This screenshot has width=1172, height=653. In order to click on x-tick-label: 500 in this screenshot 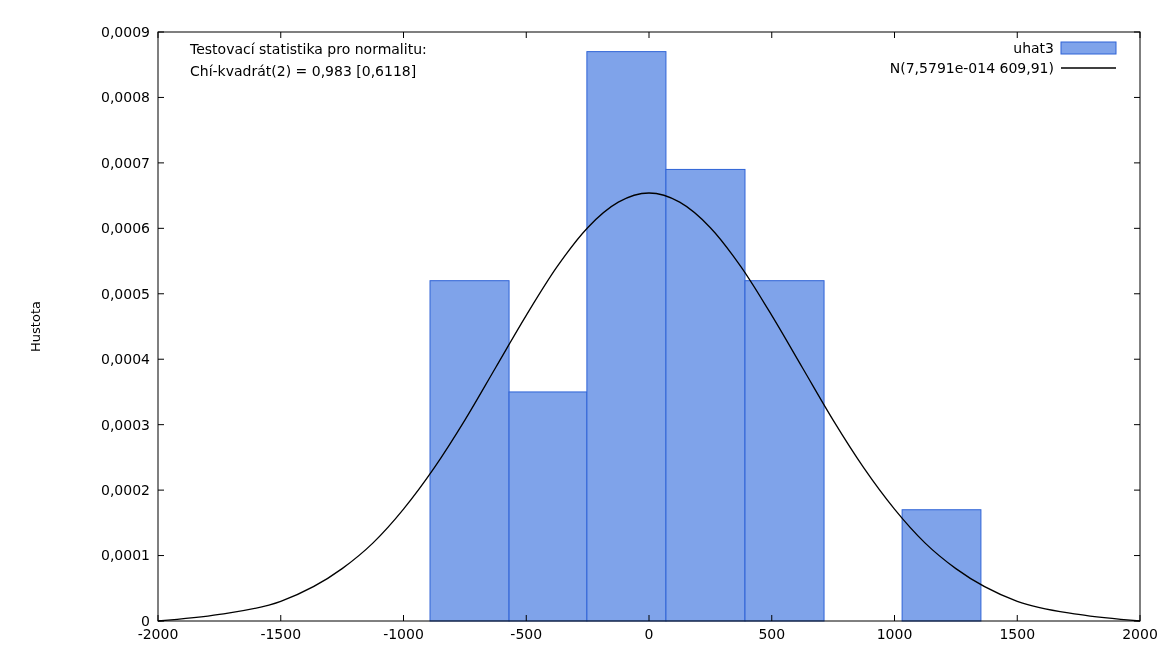, I will do `click(772, 634)`.